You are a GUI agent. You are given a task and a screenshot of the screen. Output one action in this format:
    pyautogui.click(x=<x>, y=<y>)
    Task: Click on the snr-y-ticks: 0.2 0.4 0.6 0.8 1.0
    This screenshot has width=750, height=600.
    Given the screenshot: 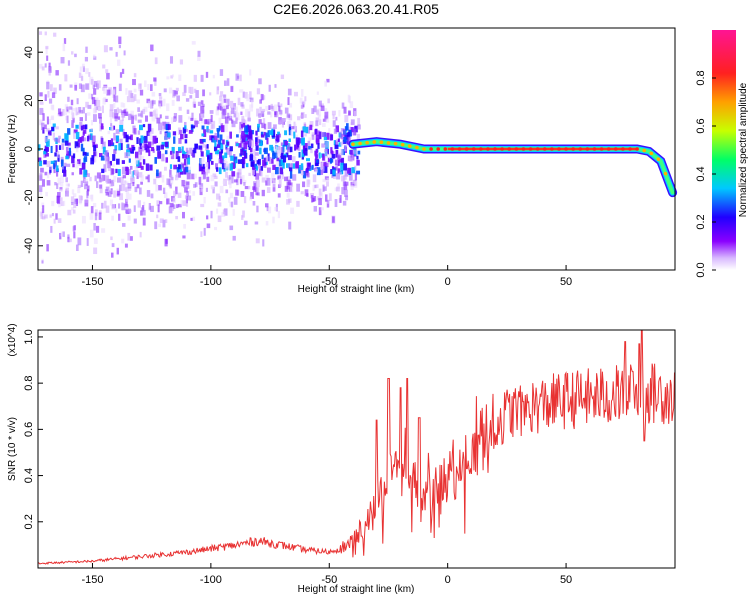 What is the action you would take?
    pyautogui.click(x=33, y=429)
    